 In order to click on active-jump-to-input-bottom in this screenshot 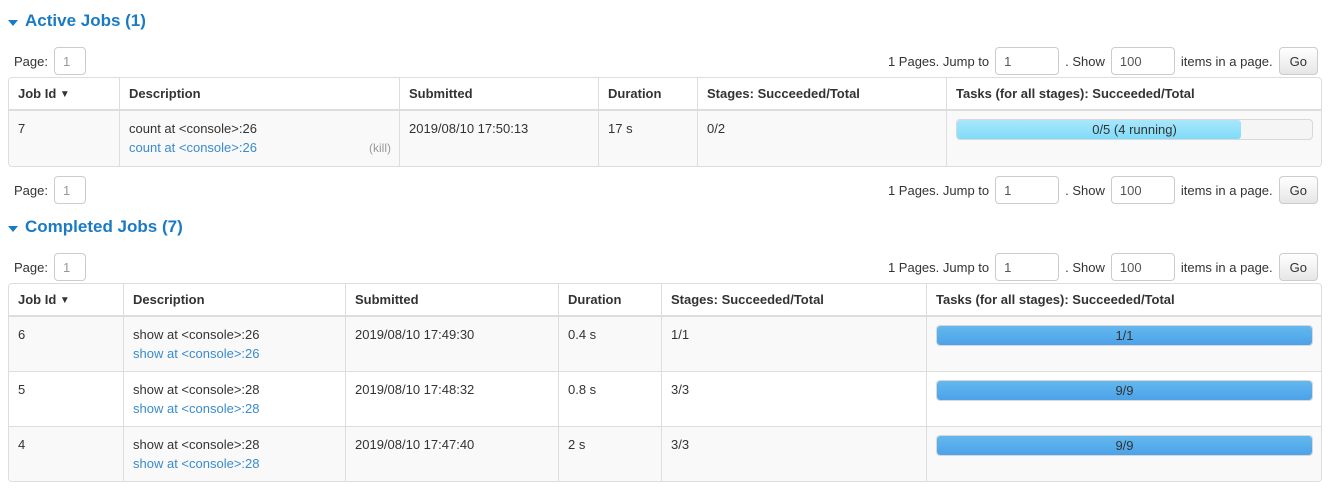, I will do `click(1027, 190)`.